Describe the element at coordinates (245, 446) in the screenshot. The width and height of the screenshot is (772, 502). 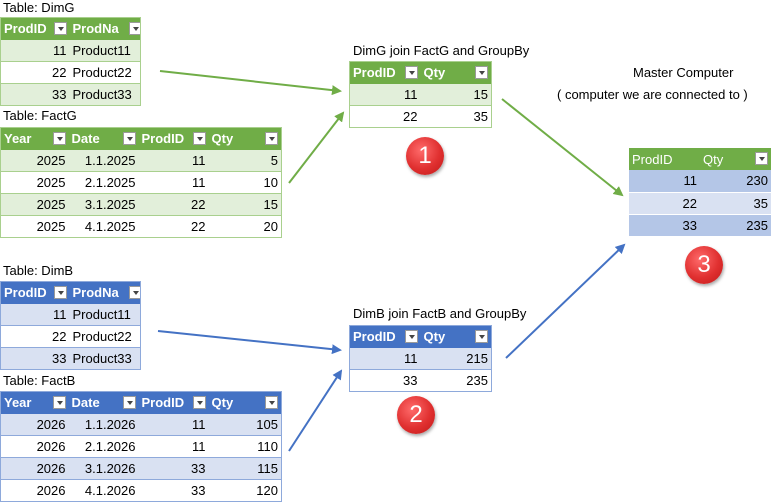
I see `table-cell: 110` at that location.